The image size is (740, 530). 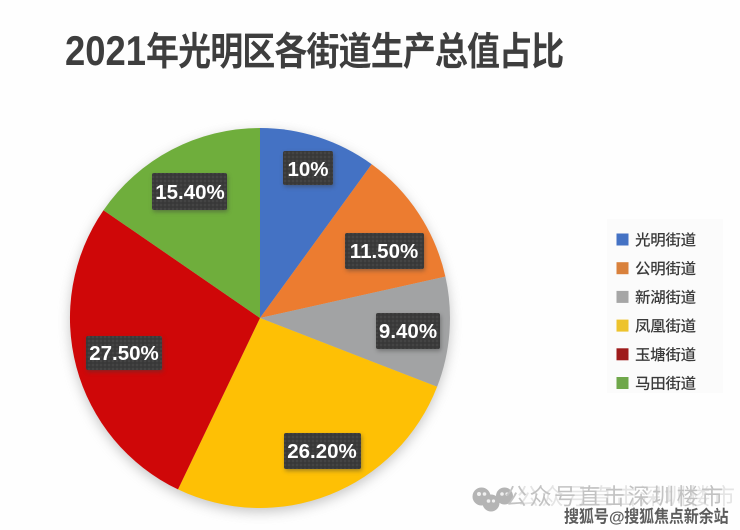 I want to click on svg-text: 2021, so click(x=105, y=50).